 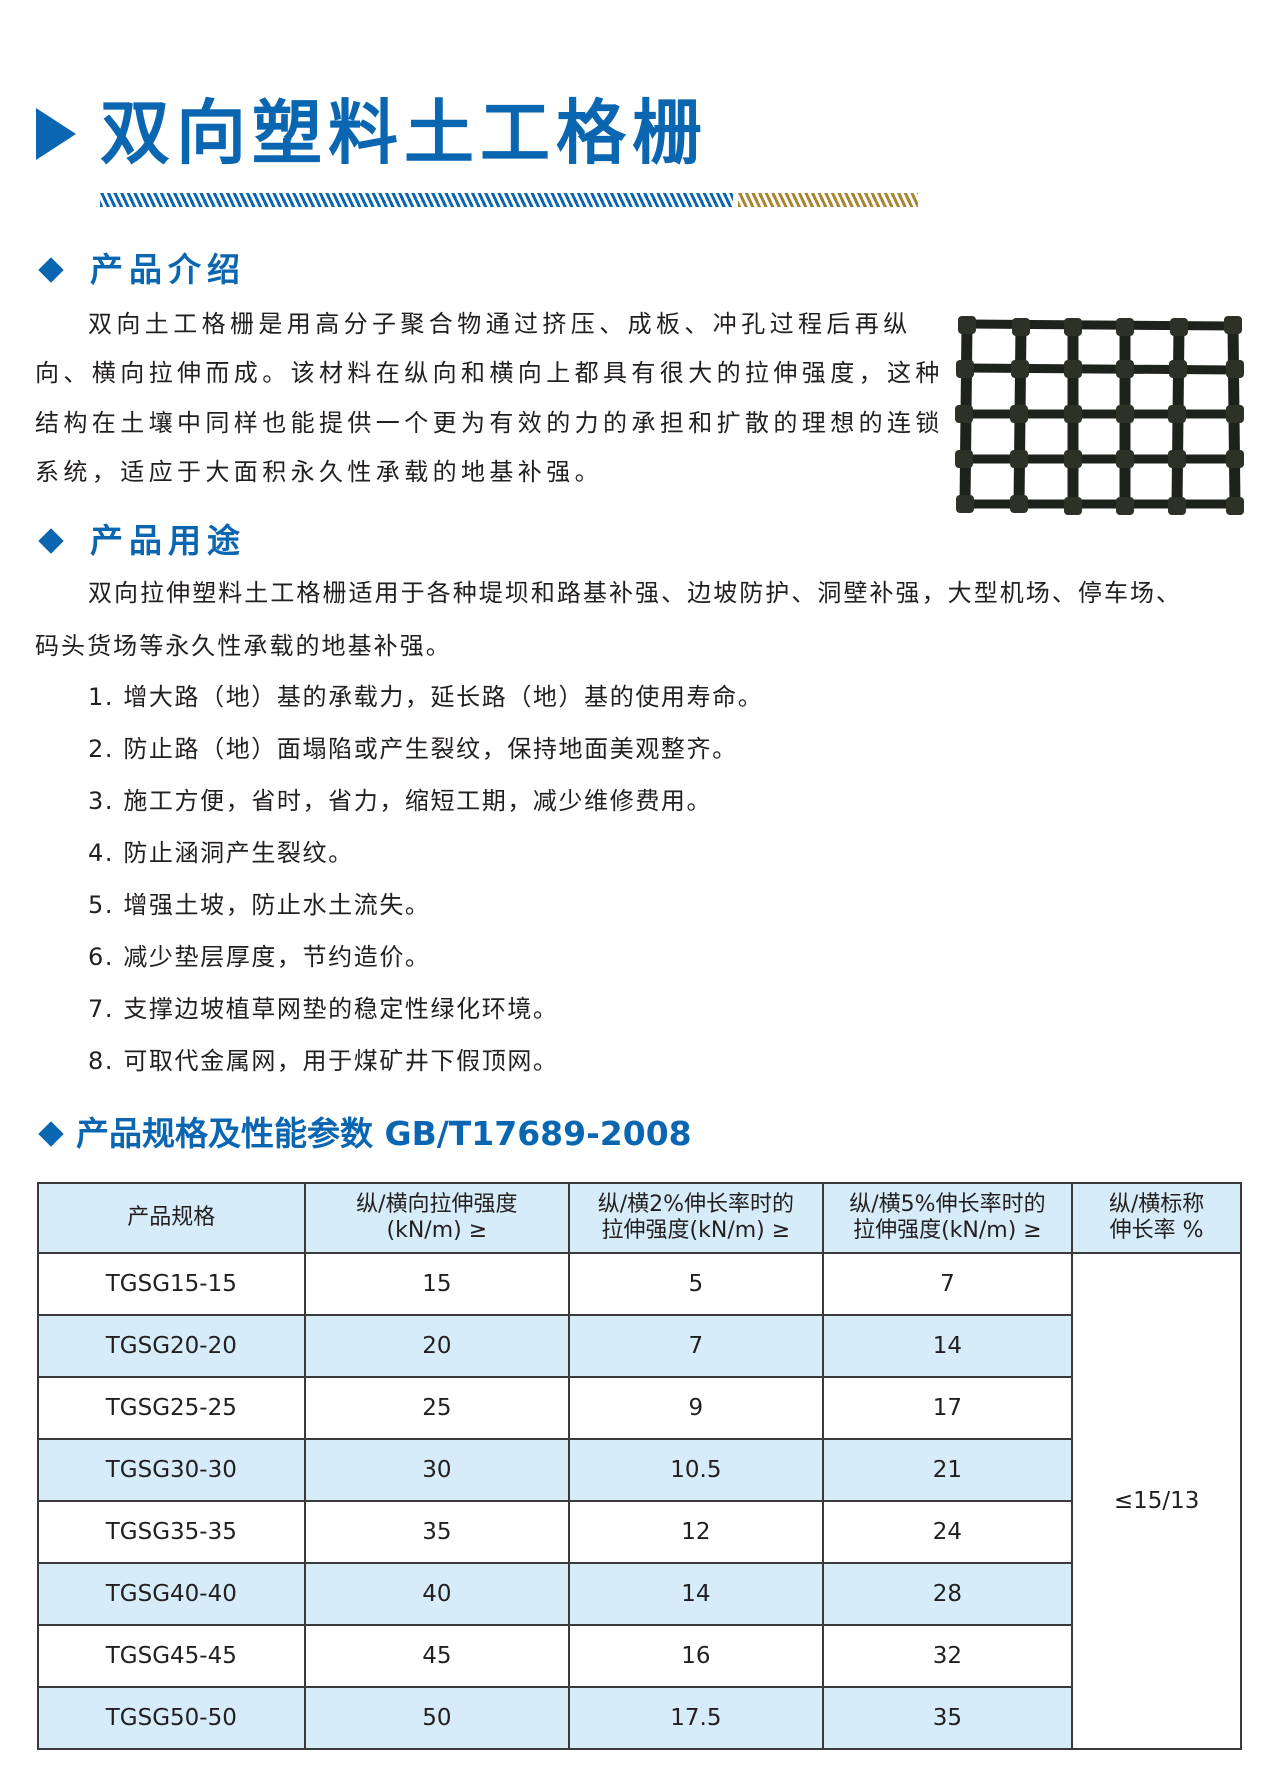 I want to click on cell-tensile-5pct: 32, so click(x=947, y=1656).